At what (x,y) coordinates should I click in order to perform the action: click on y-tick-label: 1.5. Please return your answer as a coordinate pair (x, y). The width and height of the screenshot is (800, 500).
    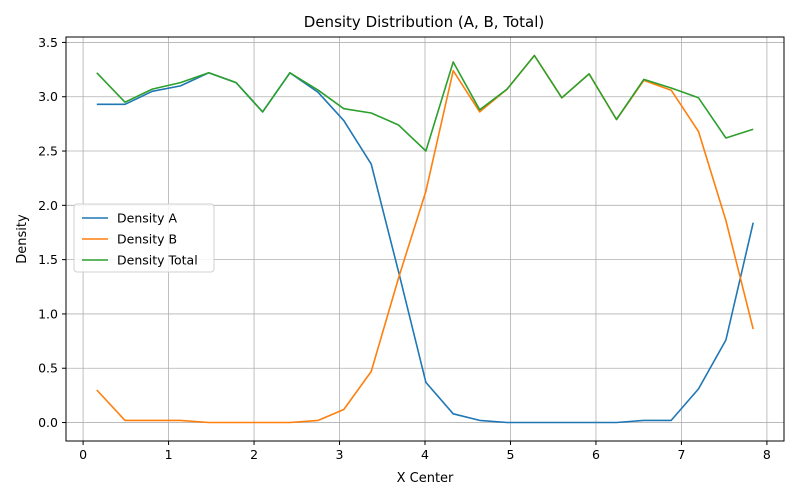
    Looking at the image, I should click on (48, 259).